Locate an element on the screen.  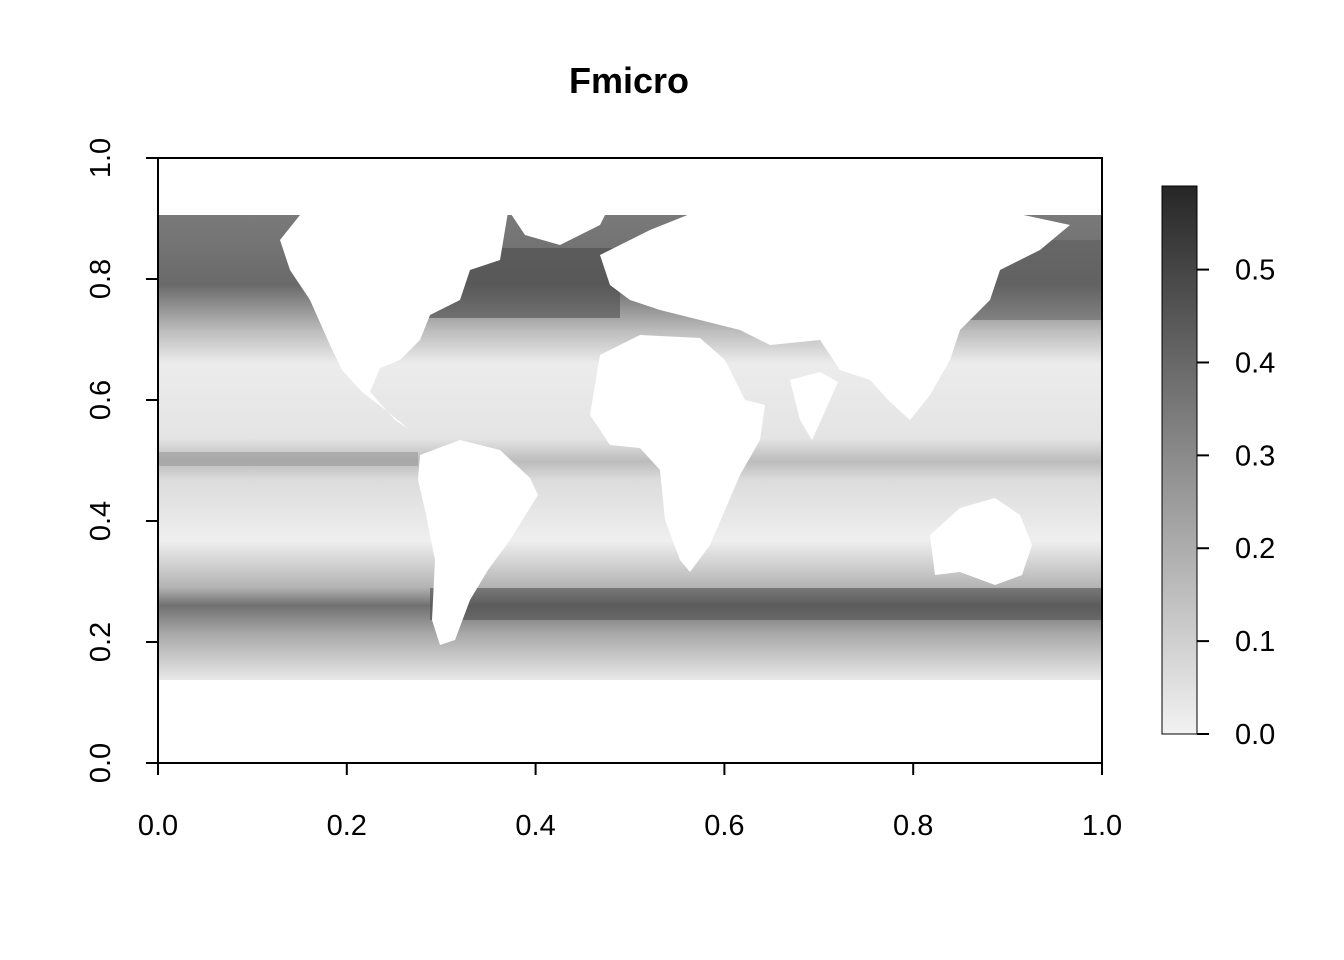
colorbar-tick-label: 0.0 is located at coordinates (1255, 735).